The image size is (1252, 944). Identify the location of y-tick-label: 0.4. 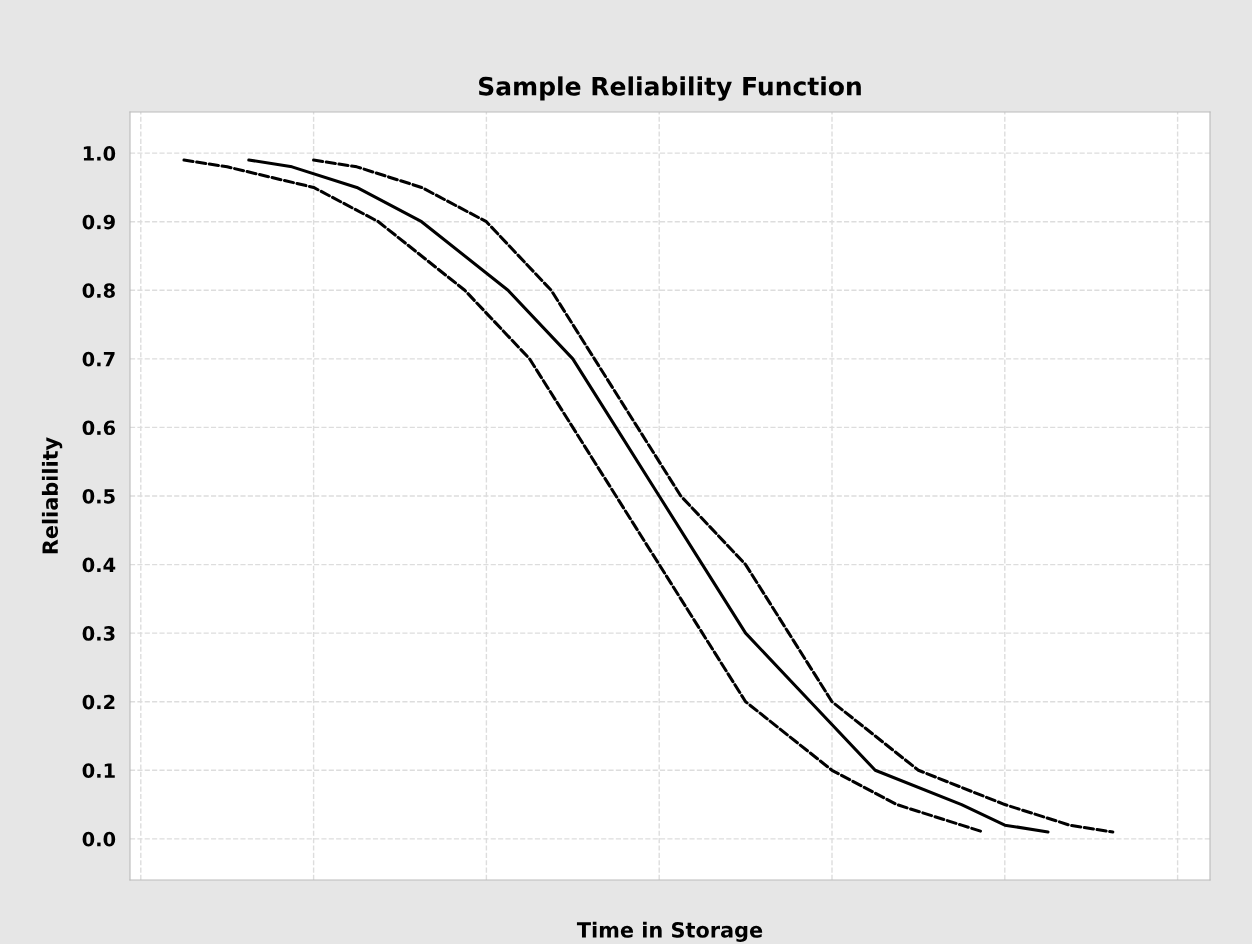
(99, 565).